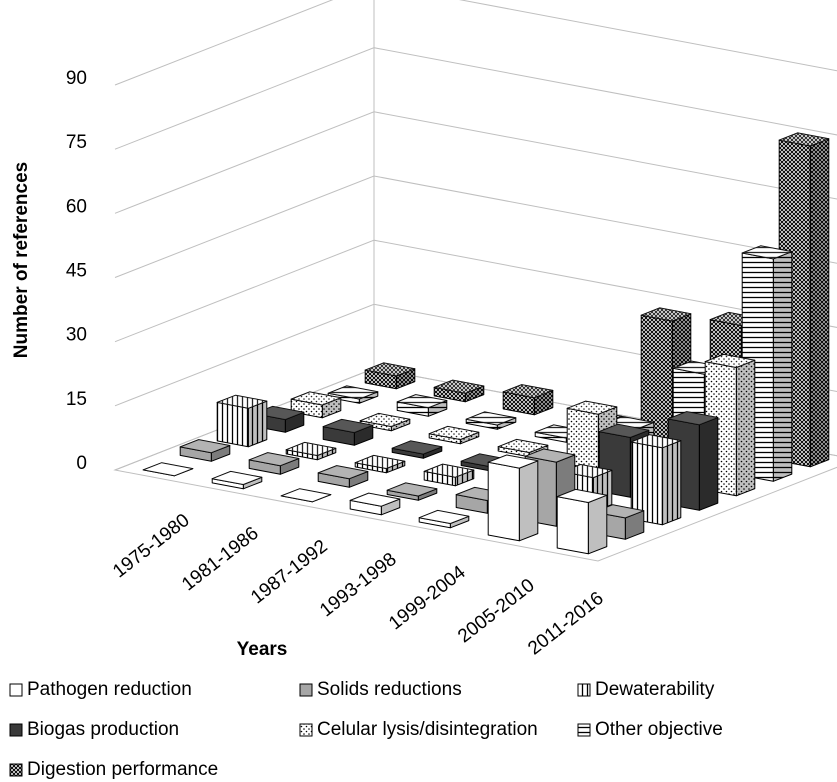  What do you see at coordinates (496, 611) in the screenshot?
I see `x-tick-label: 2005-2010` at bounding box center [496, 611].